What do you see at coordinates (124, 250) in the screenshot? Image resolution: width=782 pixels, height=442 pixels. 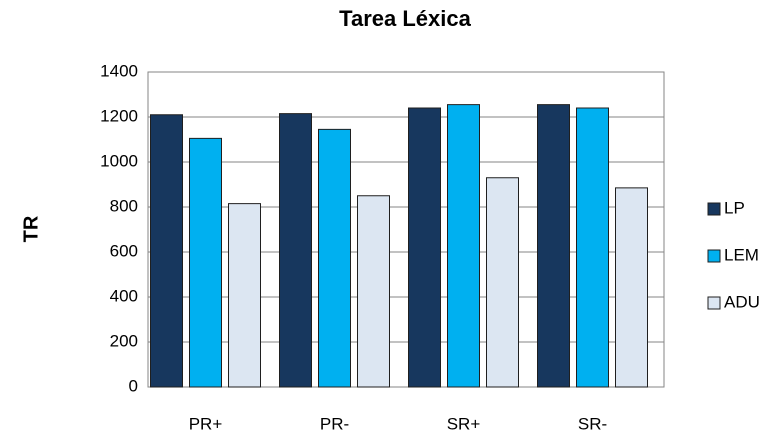 I see `y-tick-label: 600` at bounding box center [124, 250].